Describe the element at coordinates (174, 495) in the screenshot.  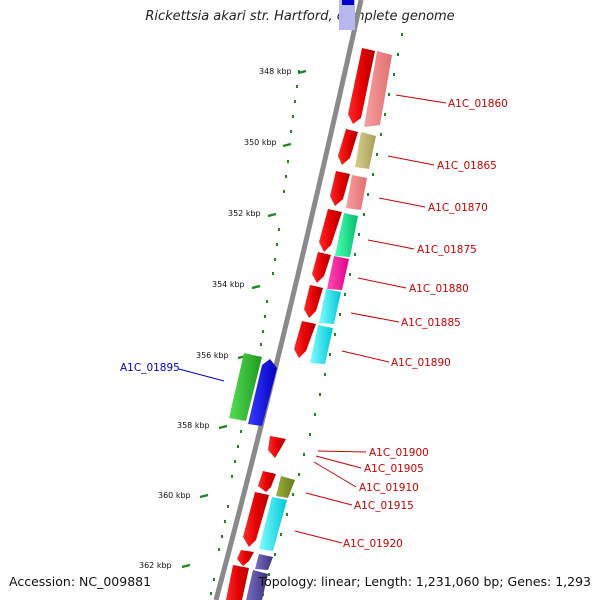
I see `scale-label: 360 kbp` at that location.